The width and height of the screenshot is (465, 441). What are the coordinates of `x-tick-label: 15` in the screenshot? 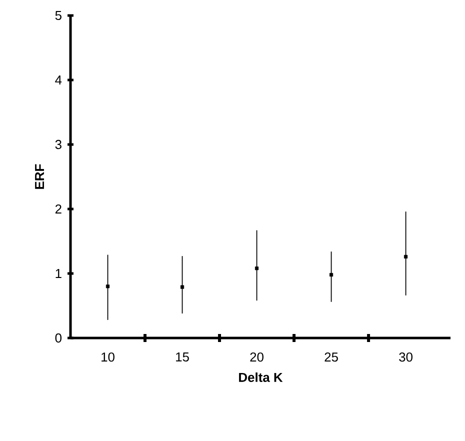 It's located at (182, 357).